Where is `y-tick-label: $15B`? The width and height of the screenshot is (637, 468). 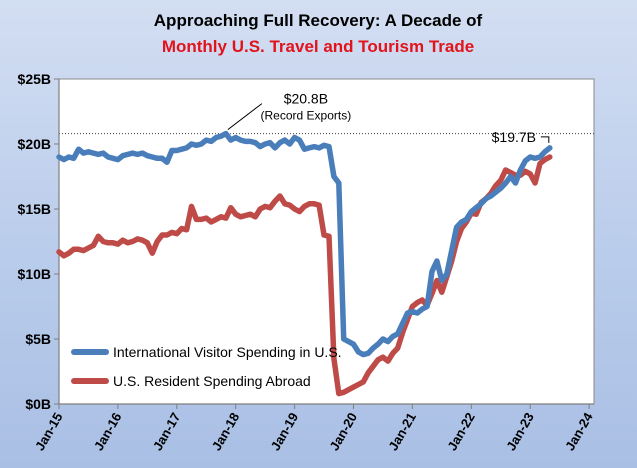 y-tick-label: $15B is located at coordinates (34, 209).